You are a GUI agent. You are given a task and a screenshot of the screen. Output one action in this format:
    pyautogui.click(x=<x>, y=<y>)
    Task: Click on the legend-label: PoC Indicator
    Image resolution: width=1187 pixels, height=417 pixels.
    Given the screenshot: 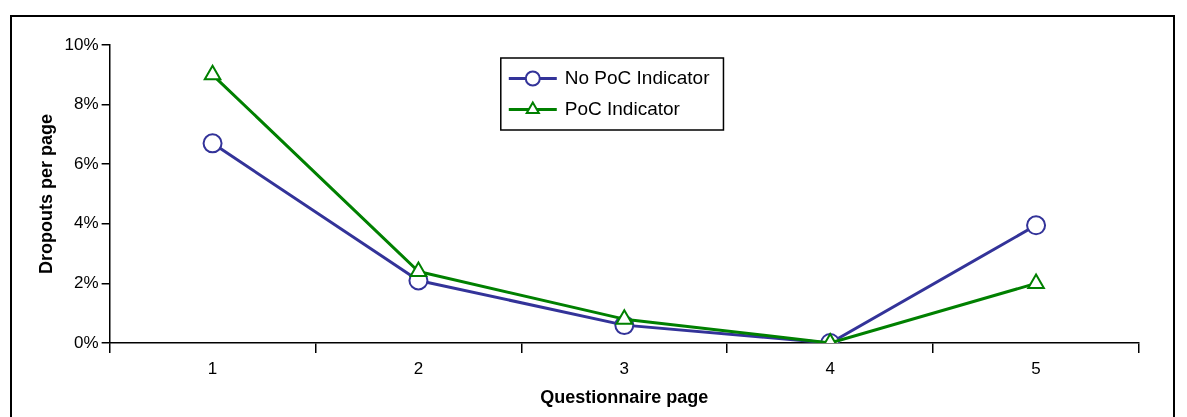 What is the action you would take?
    pyautogui.click(x=622, y=108)
    